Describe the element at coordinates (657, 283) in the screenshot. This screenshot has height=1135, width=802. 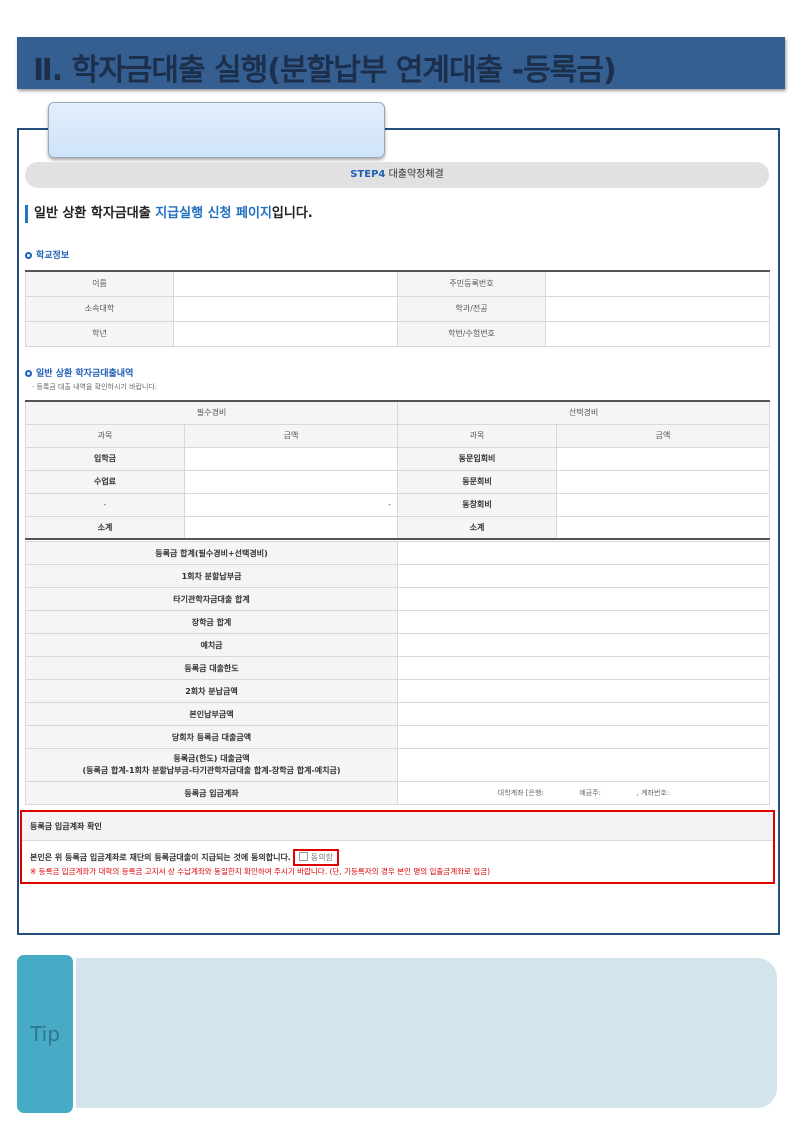
I see `value-resident-number` at that location.